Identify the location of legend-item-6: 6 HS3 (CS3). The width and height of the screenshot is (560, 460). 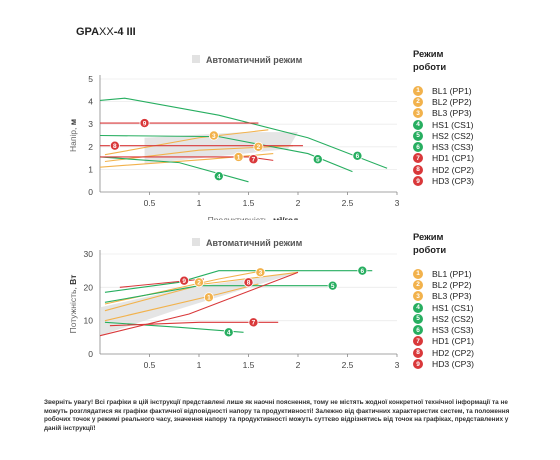
(443, 147).